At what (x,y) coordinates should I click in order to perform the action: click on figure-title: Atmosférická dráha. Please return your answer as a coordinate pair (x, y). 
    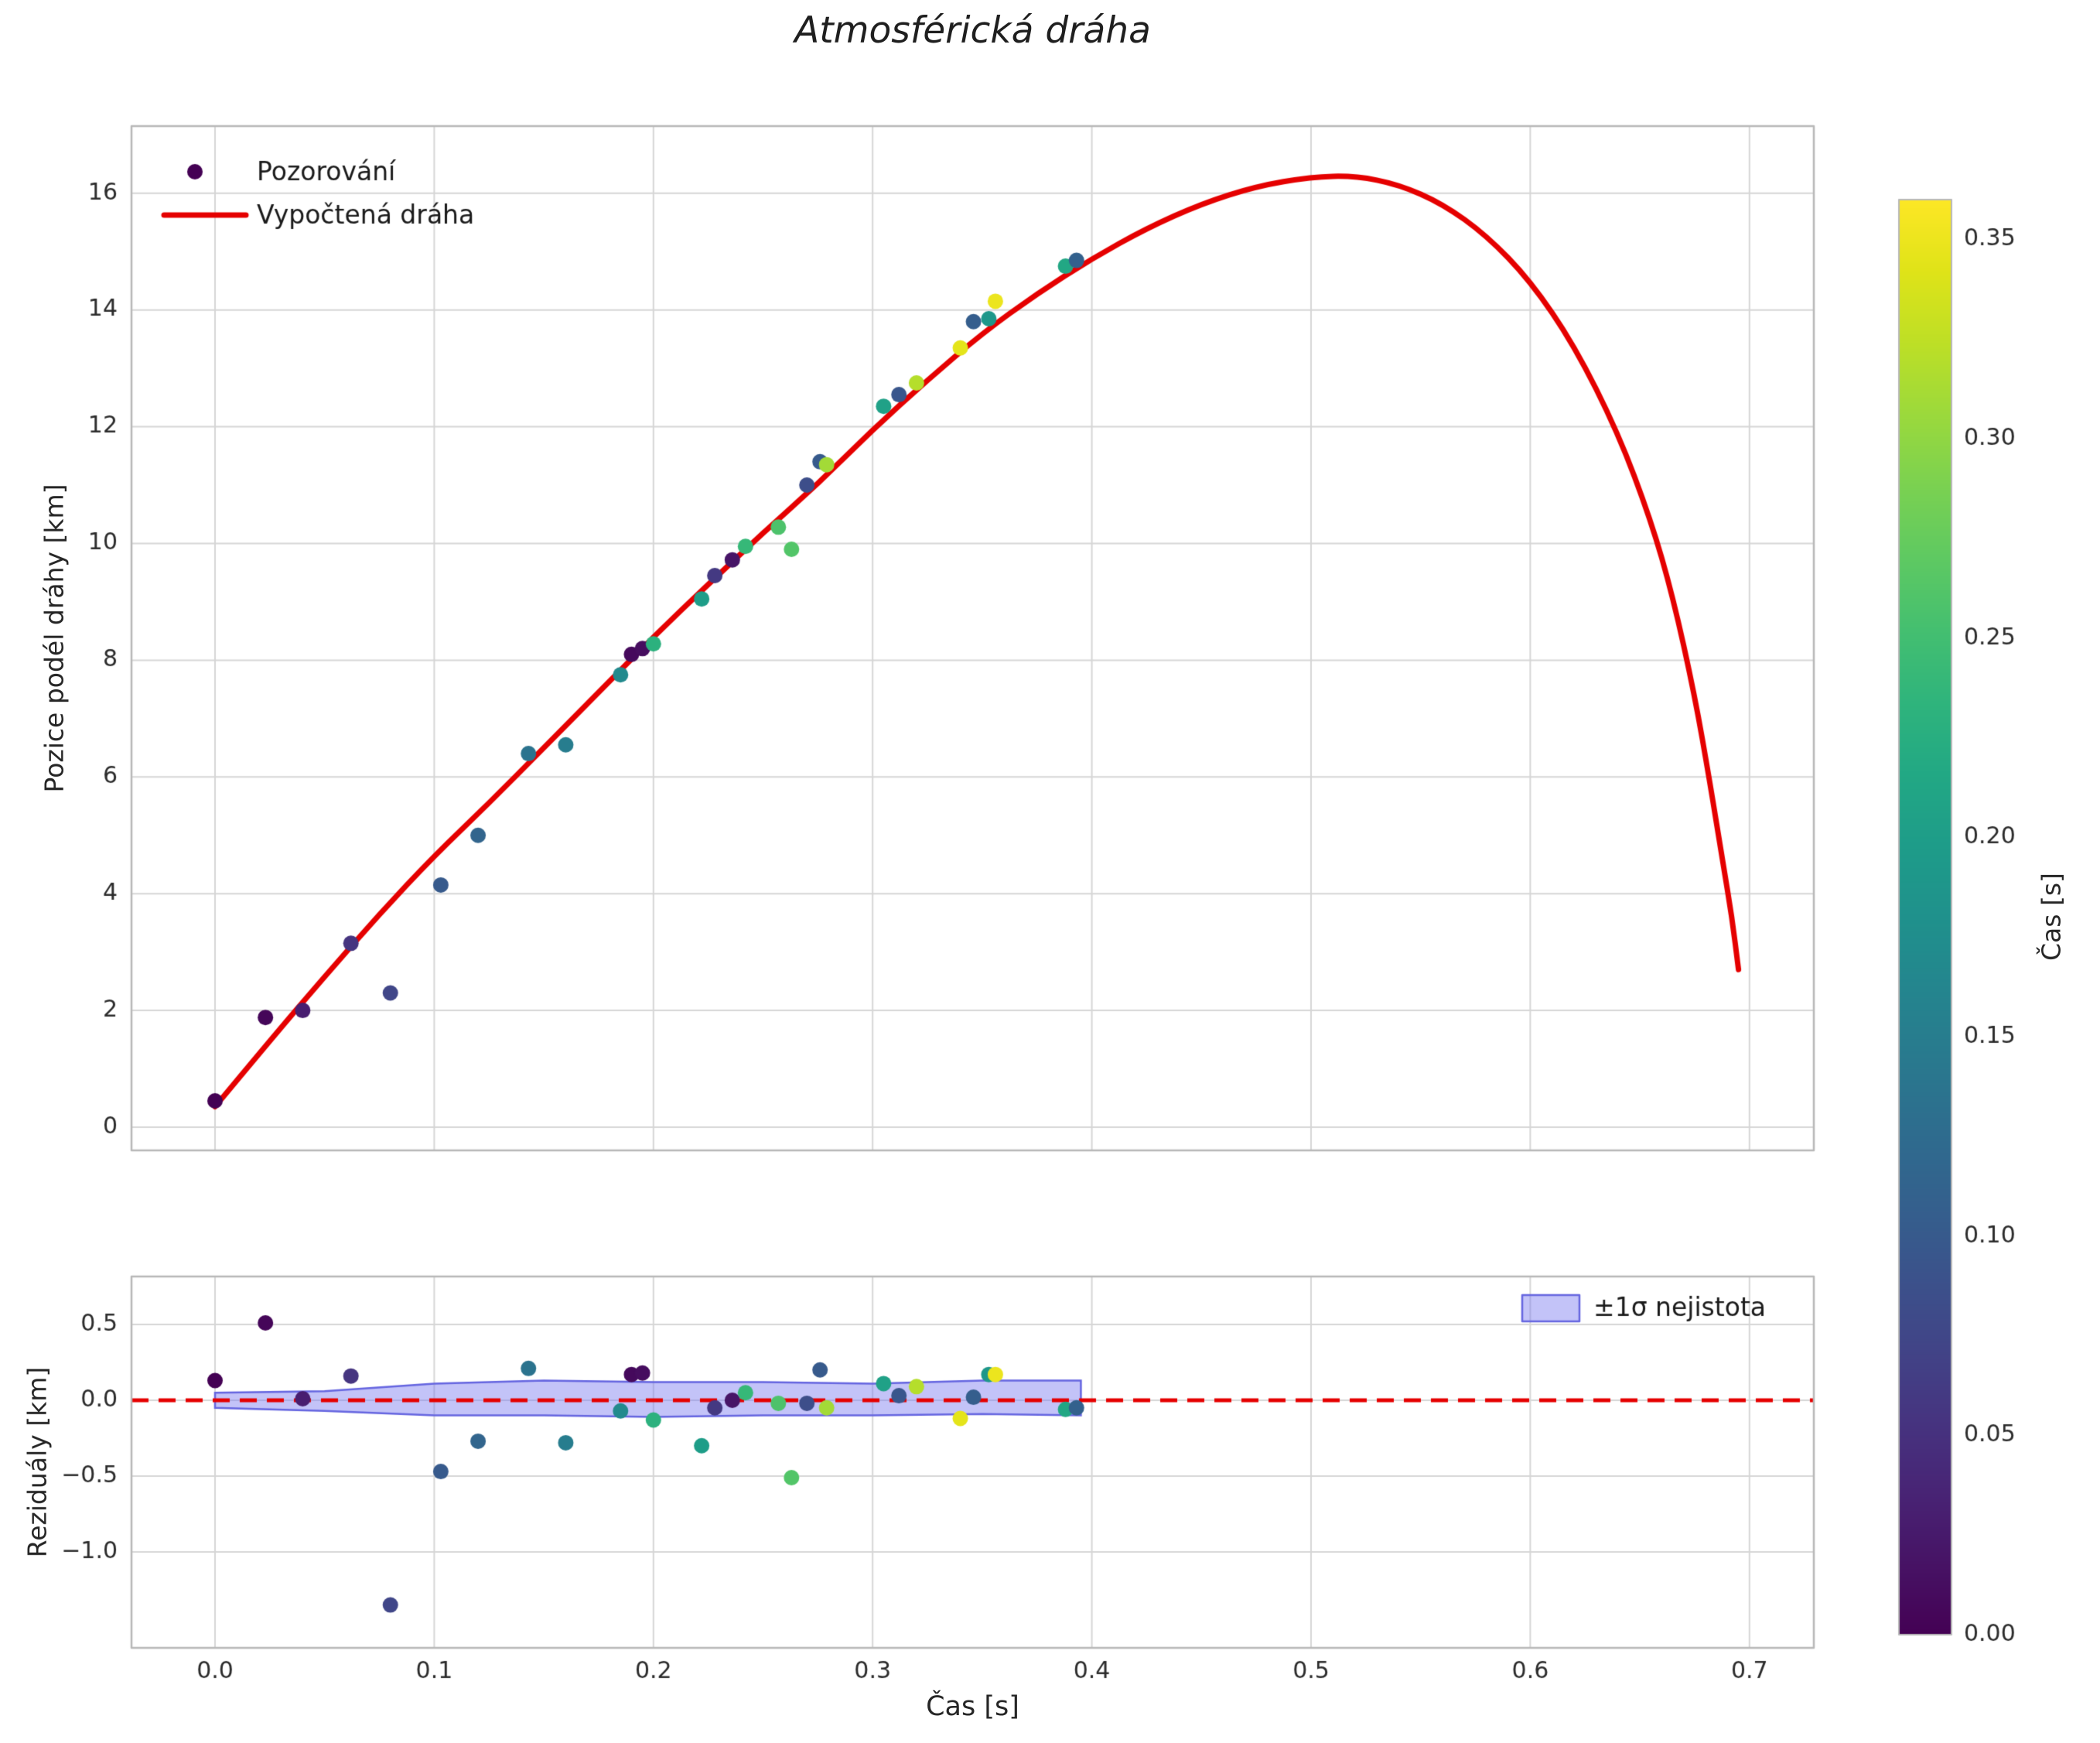
    Looking at the image, I should click on (973, 30).